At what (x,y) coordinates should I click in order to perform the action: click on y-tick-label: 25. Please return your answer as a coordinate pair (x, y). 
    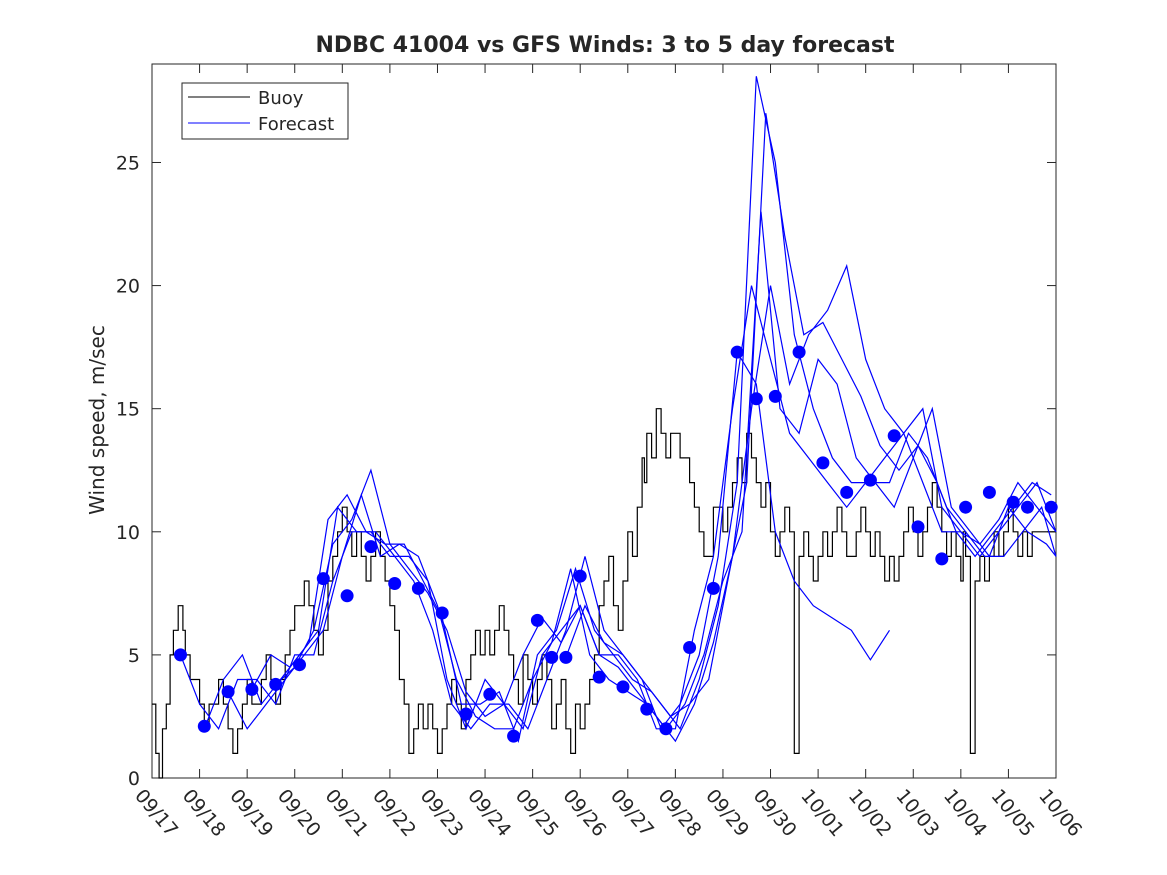
    Looking at the image, I should click on (128, 163).